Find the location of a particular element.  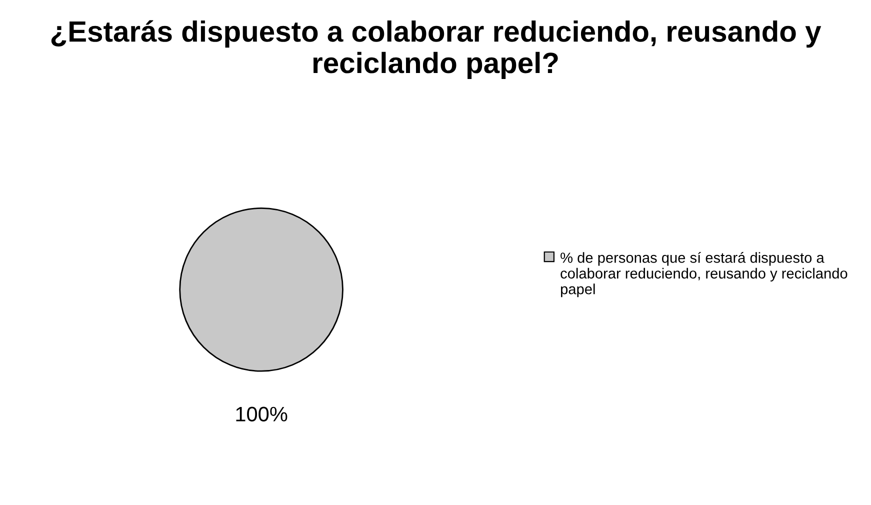

legend-label: % de personas que sí estará dispuesto a colaborar reduciendo, reusando y reciclando papel is located at coordinates (704, 275).